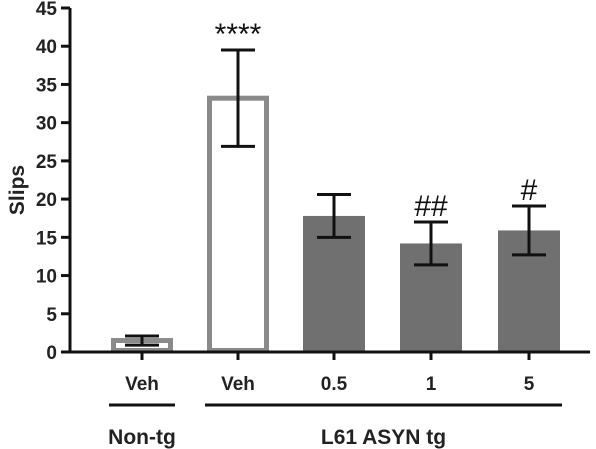 The height and width of the screenshot is (449, 596). I want to click on y-axis: 0 5 10 15 20 25 30 35 40 45, so click(54, 182).